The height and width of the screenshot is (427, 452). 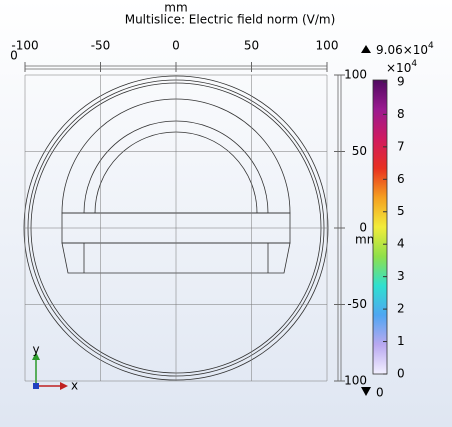 What do you see at coordinates (355, 75) in the screenshot?
I see `y-tick-label: 100` at bounding box center [355, 75].